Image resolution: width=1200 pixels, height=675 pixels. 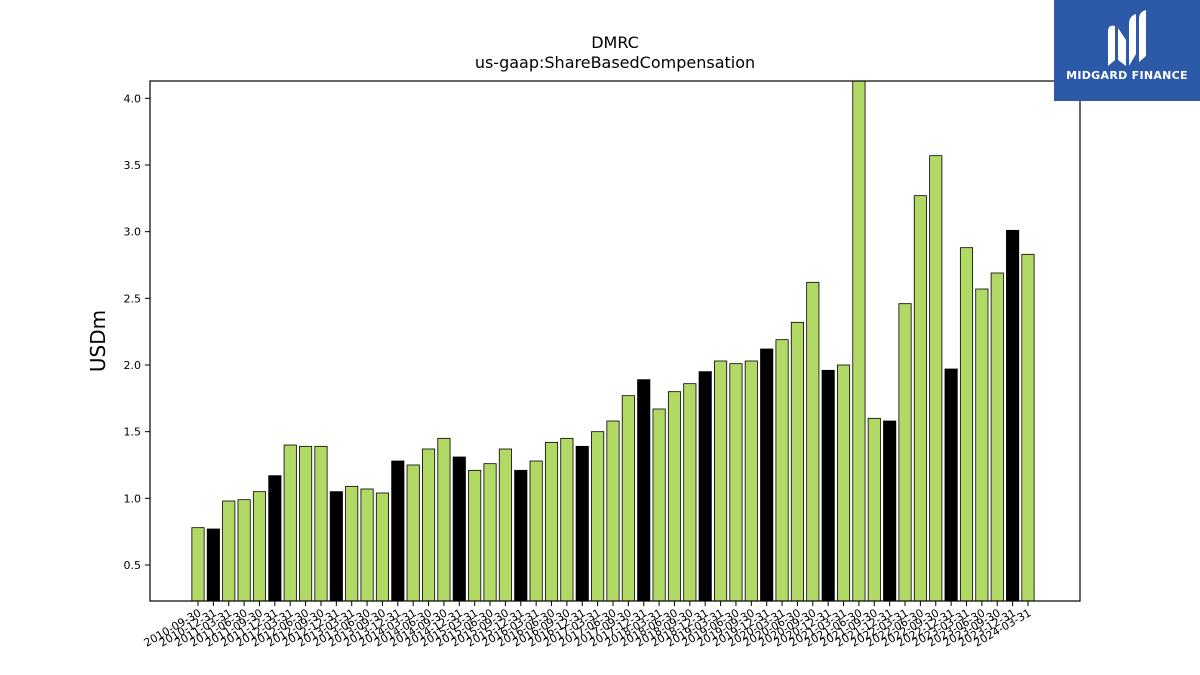 I want to click on y-tick-label: 1.0, so click(x=133, y=498).